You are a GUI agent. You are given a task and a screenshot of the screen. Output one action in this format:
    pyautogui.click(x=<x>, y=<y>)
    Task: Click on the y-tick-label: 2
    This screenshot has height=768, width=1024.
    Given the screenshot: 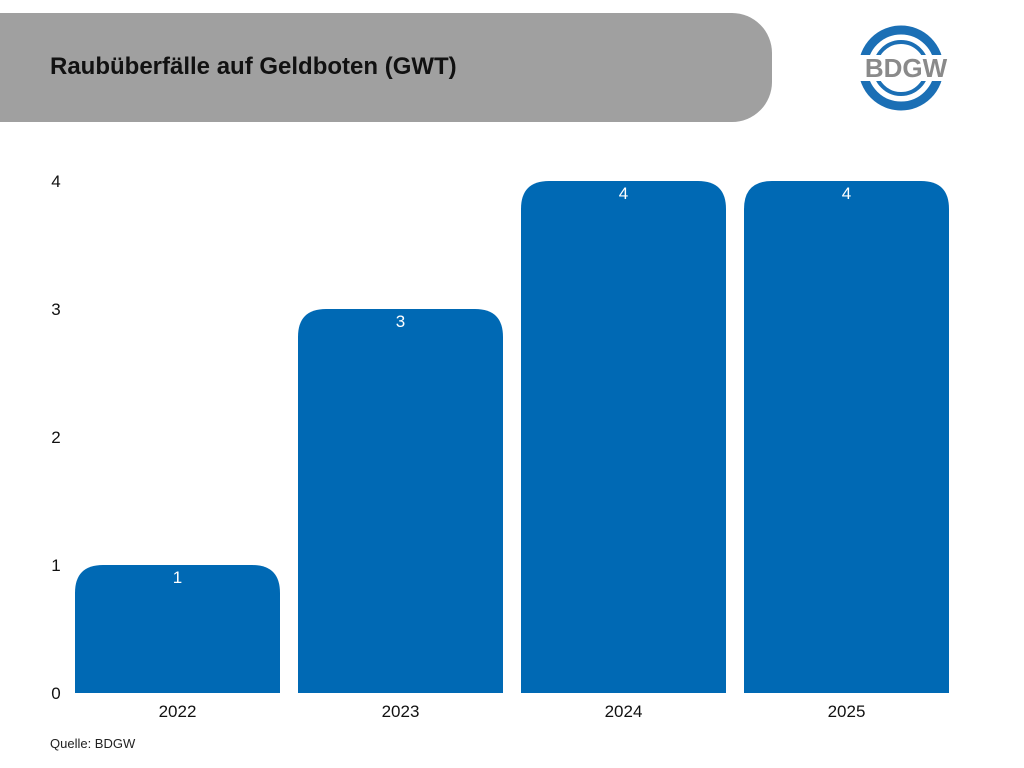 What is the action you would take?
    pyautogui.click(x=55, y=437)
    